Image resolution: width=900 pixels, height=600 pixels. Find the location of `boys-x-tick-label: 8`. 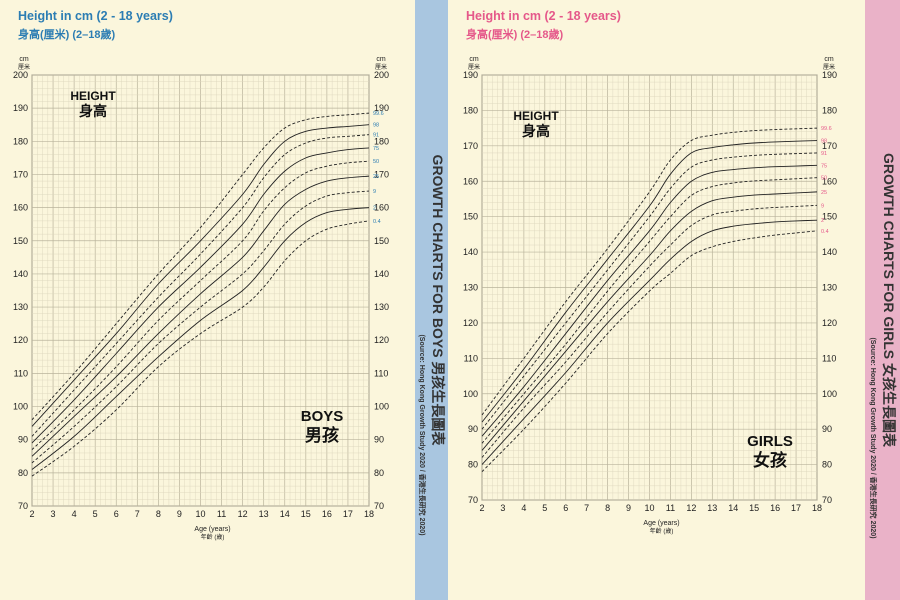

boys-x-tick-label: 8 is located at coordinates (158, 514).